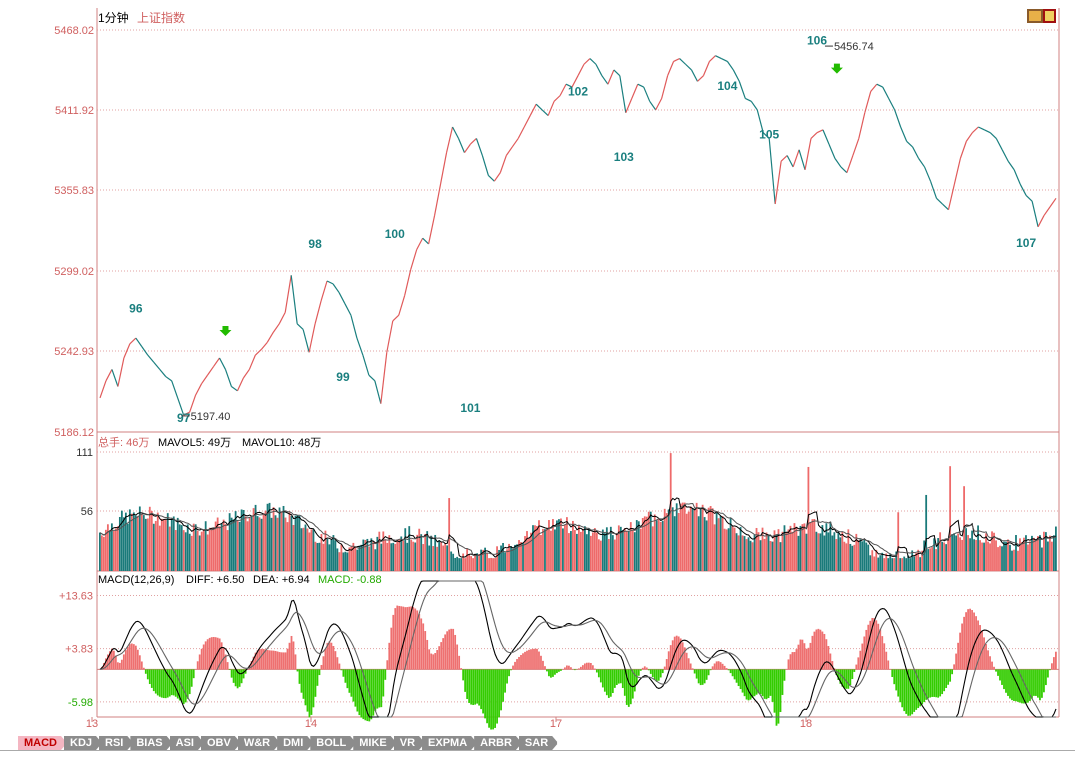 This screenshot has height=757, width=1075. Describe the element at coordinates (1041, 16) in the screenshot. I see `chart-toggle-icon` at that location.